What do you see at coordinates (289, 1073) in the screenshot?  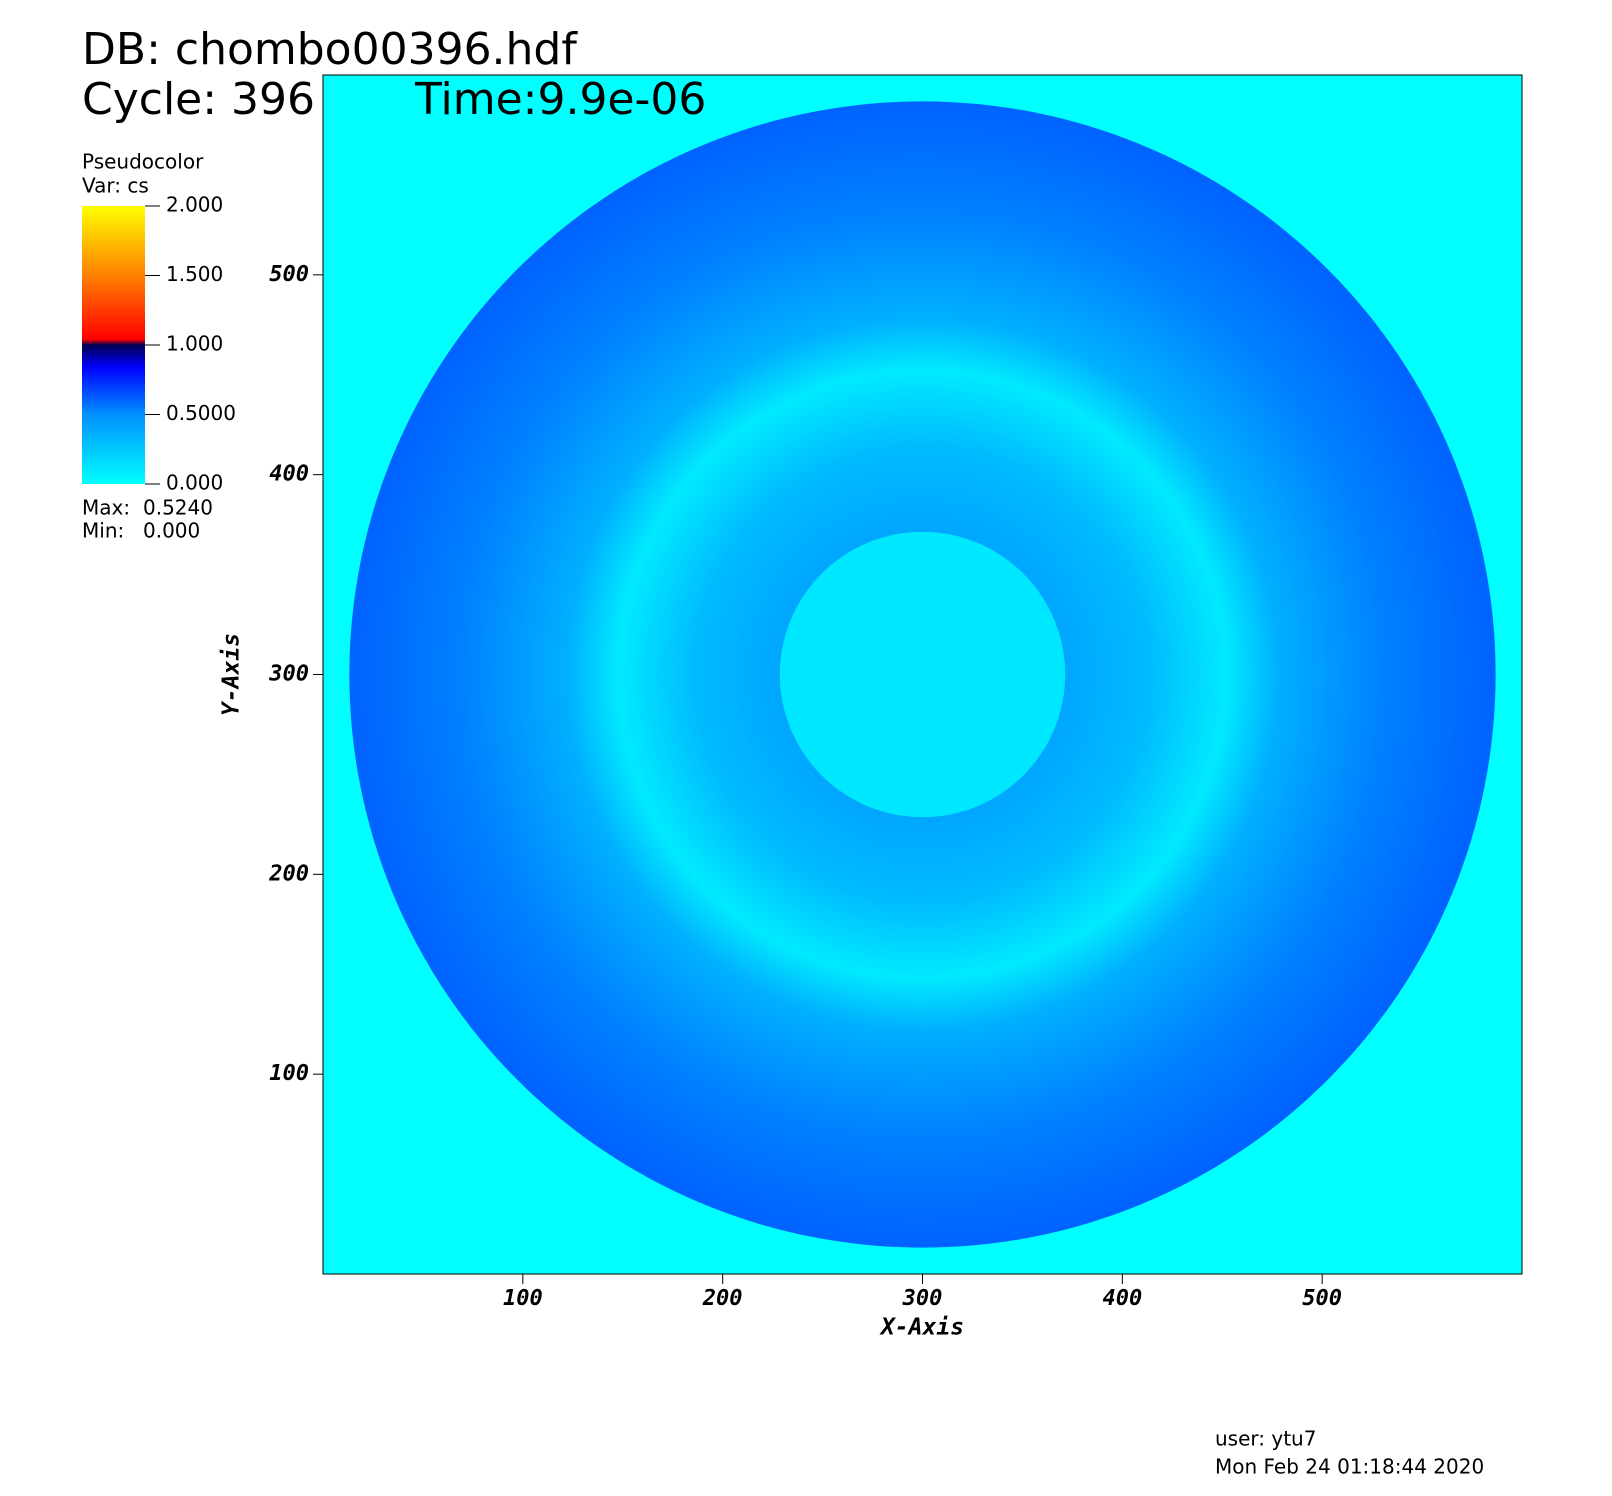 I see `y-tick-label: 100` at bounding box center [289, 1073].